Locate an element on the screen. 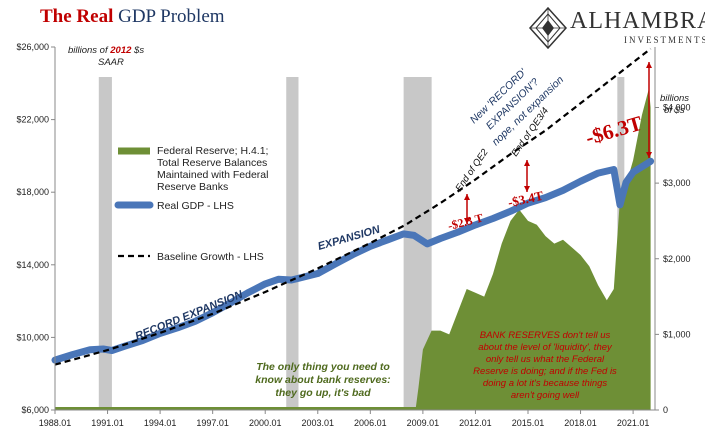 Image resolution: width=705 pixels, height=443 pixels. right-tick-label-1: $1,000 is located at coordinates (677, 334).